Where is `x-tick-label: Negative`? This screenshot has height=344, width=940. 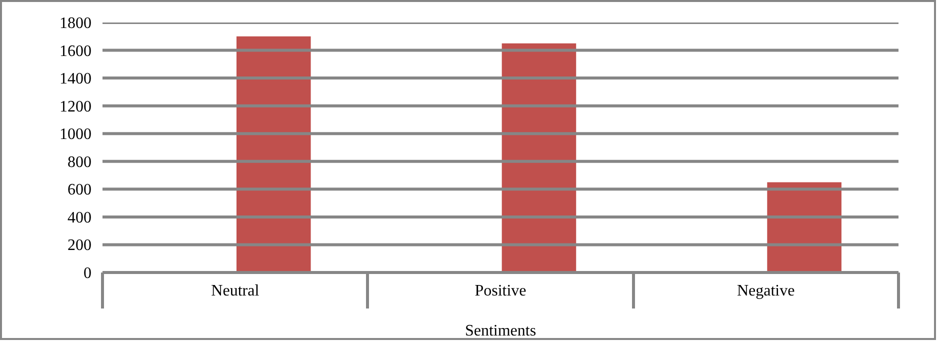
x-tick-label: Negative is located at coordinates (765, 291).